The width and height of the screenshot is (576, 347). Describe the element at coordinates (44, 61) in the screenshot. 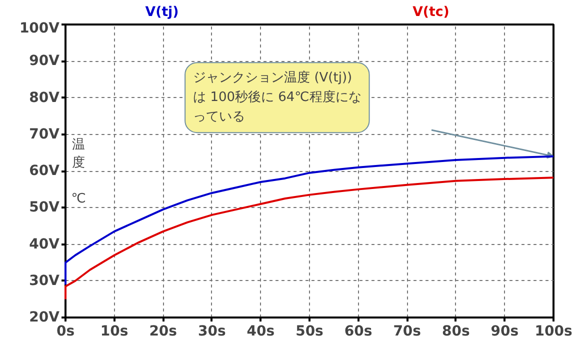

I see `y-tick-label: 90V` at that location.